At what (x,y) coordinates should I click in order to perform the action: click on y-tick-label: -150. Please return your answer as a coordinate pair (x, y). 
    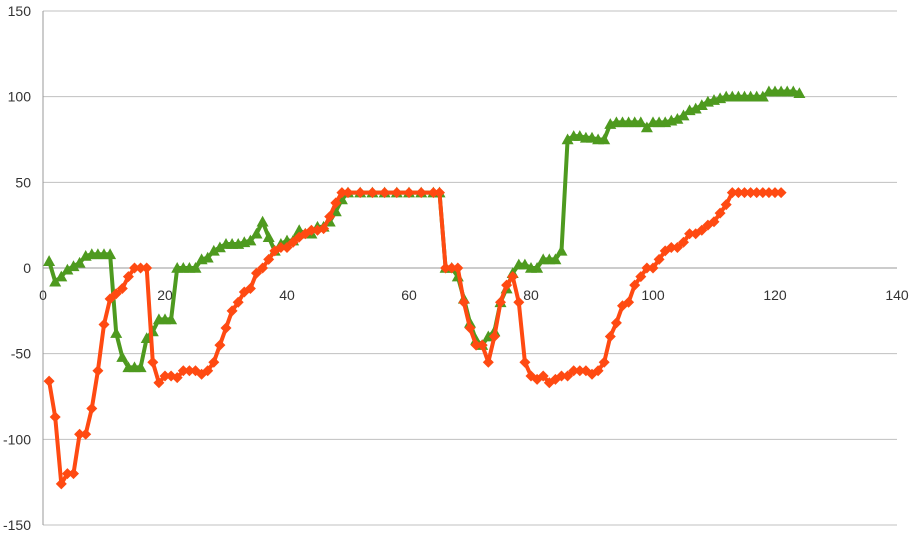
    Looking at the image, I should click on (17, 525).